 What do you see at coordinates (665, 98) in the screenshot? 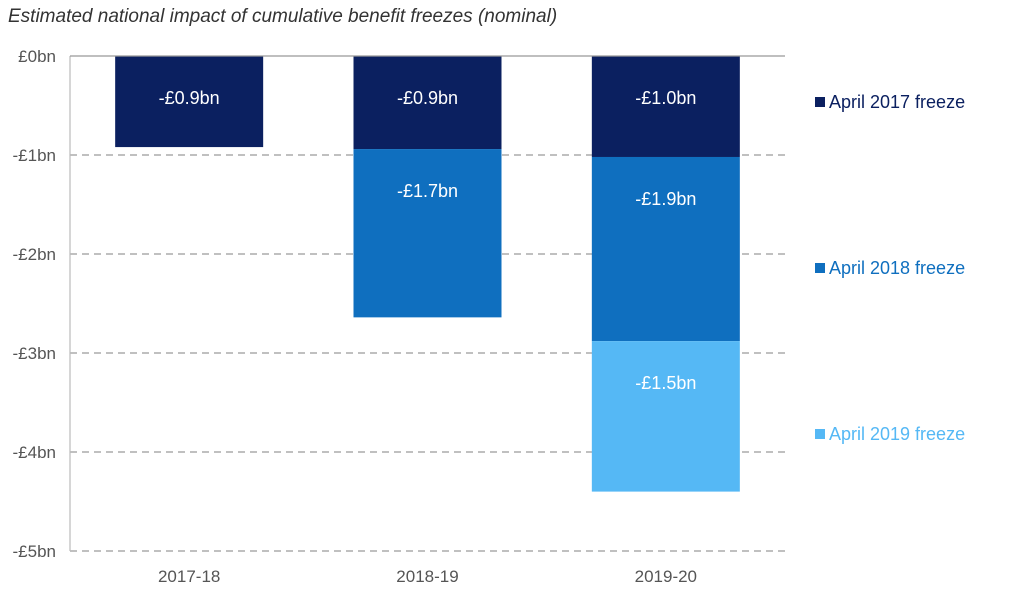
I see `data-label: -£1.0bn` at bounding box center [665, 98].